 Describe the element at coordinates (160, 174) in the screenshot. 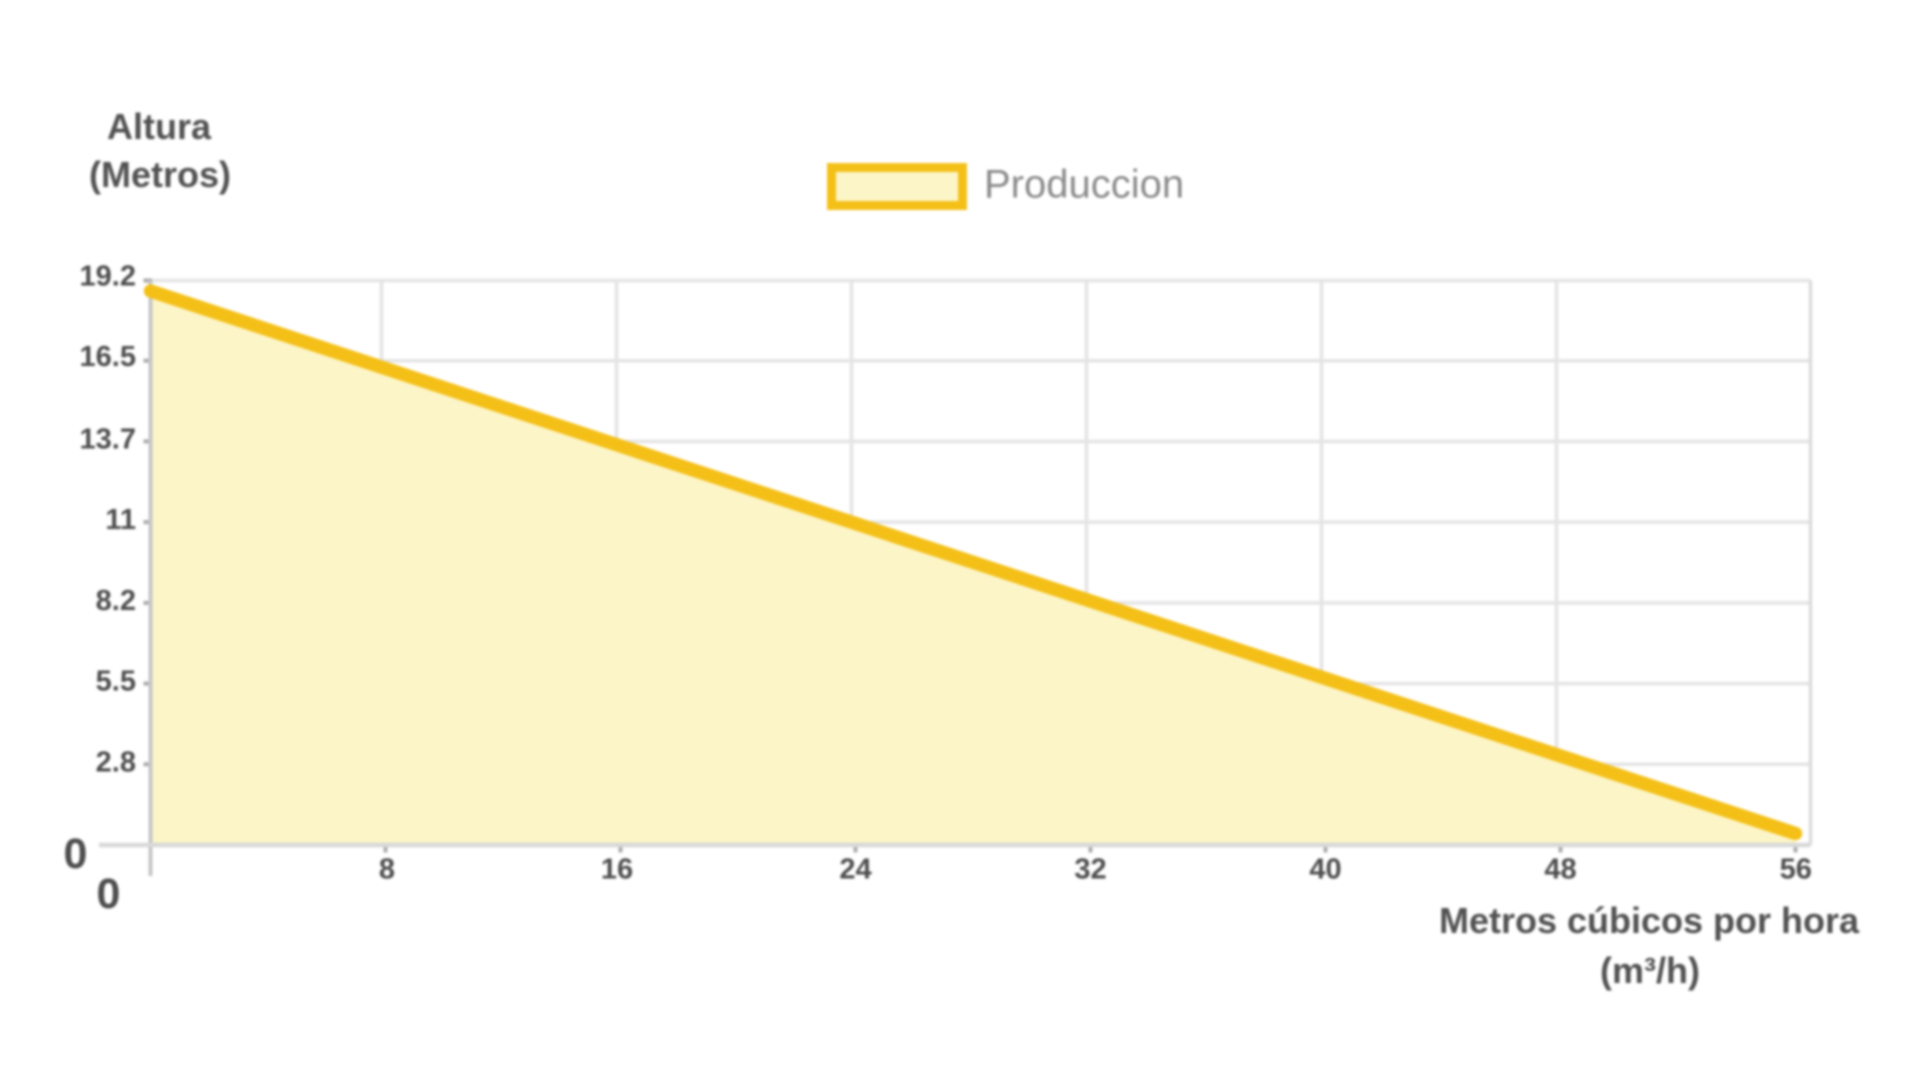

I see `svg-text: (Metros)` at that location.